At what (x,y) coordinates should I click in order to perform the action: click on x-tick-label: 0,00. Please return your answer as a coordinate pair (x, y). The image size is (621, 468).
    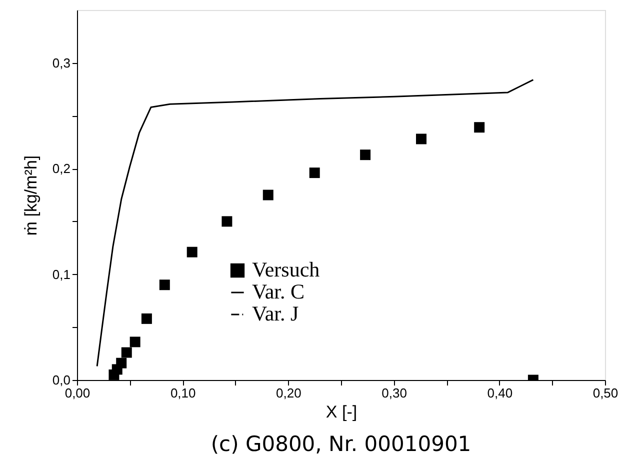
    Looking at the image, I should click on (77, 393).